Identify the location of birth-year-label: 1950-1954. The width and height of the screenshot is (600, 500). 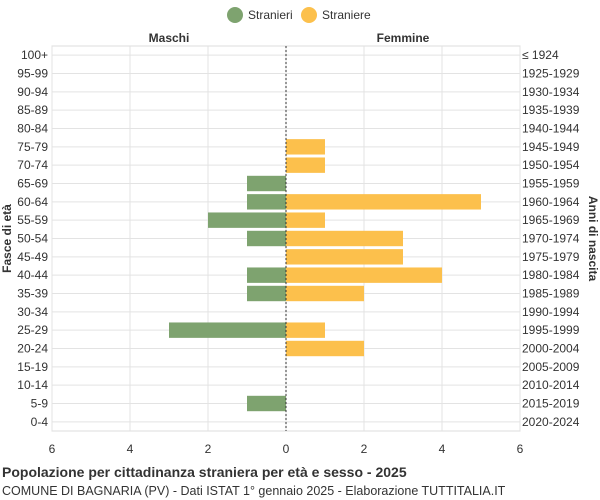
(551, 165).